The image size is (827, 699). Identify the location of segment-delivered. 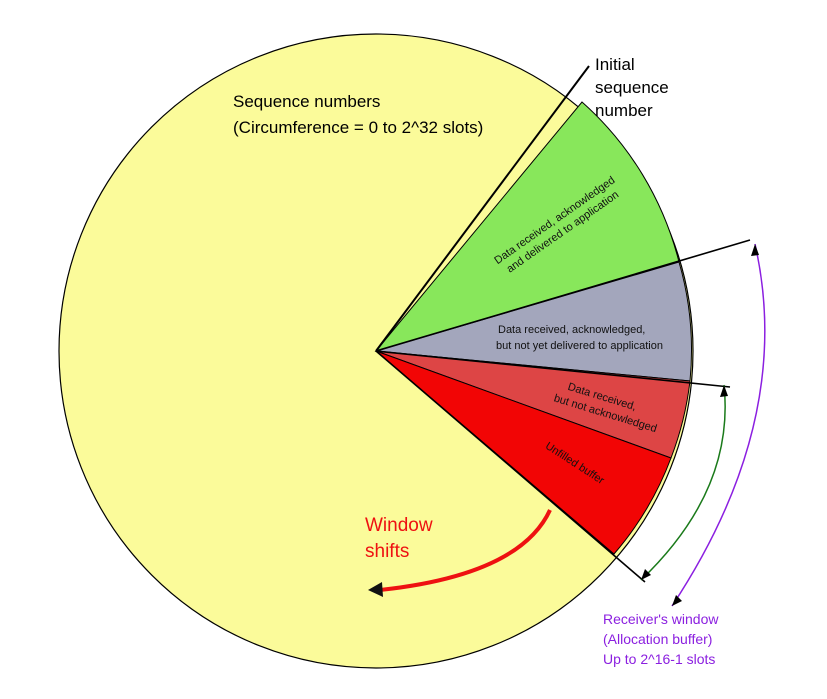
(527, 226).